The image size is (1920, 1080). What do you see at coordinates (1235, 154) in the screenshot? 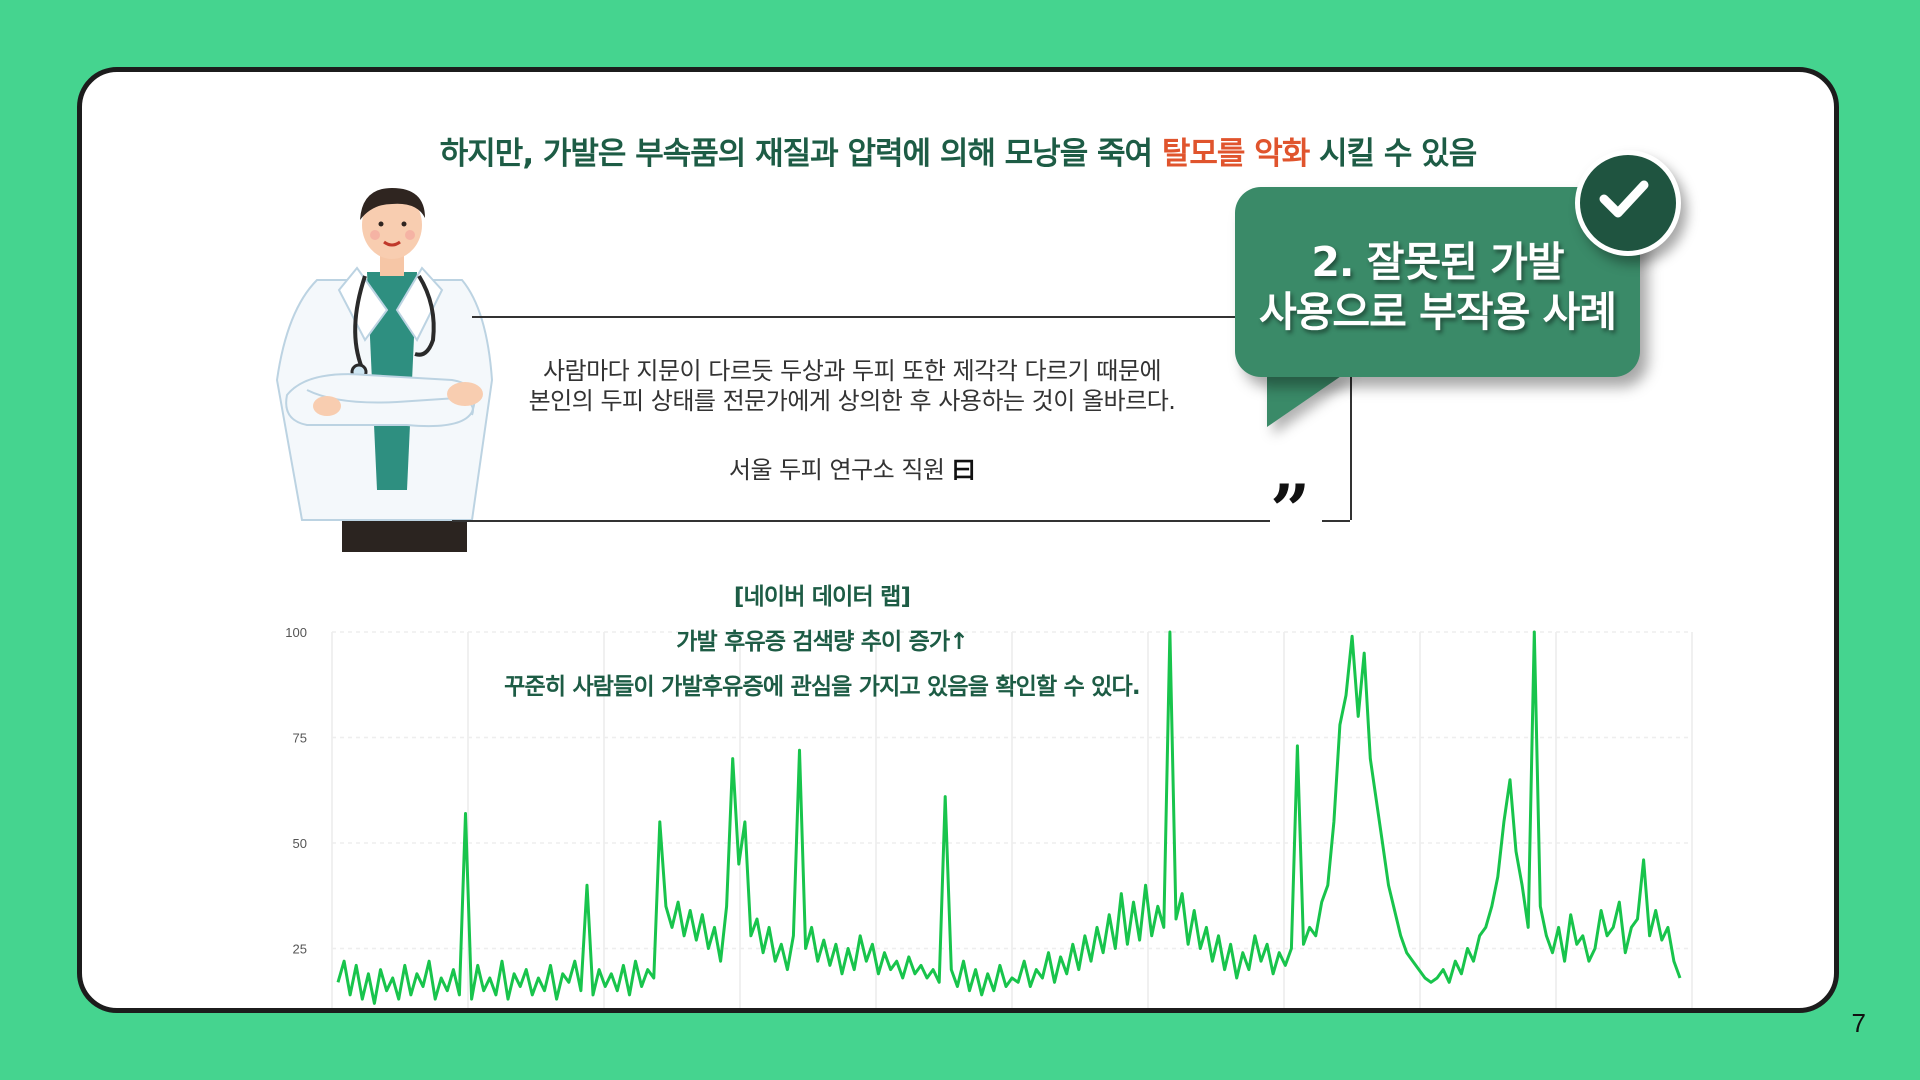
I see `headline-highlight: 탈모를 악화` at bounding box center [1235, 154].